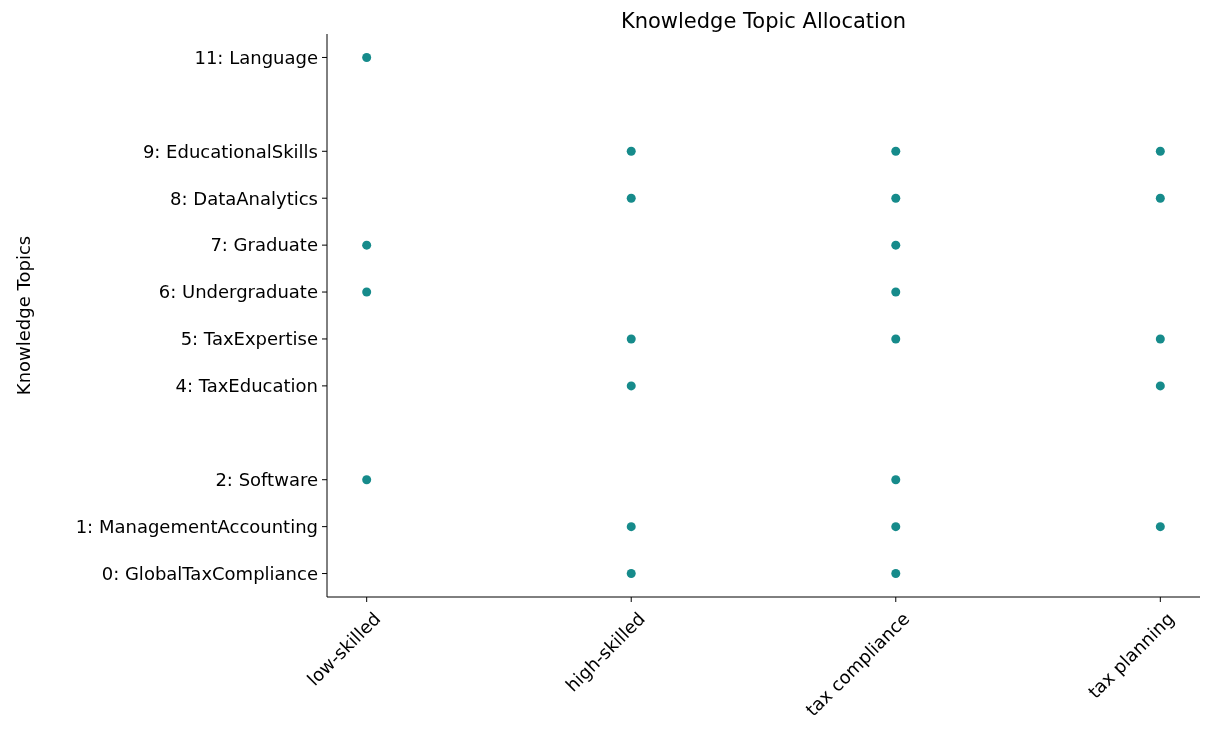 The height and width of the screenshot is (731, 1212). What do you see at coordinates (209, 573) in the screenshot?
I see `y-tick-label: 0: GlobalTaxCompliance` at bounding box center [209, 573].